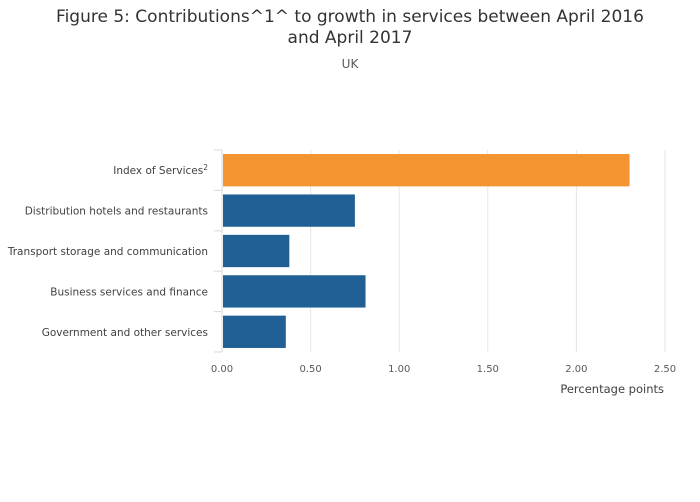 This screenshot has height=502, width=700. I want to click on category-label: Index of Services2, so click(160, 170).